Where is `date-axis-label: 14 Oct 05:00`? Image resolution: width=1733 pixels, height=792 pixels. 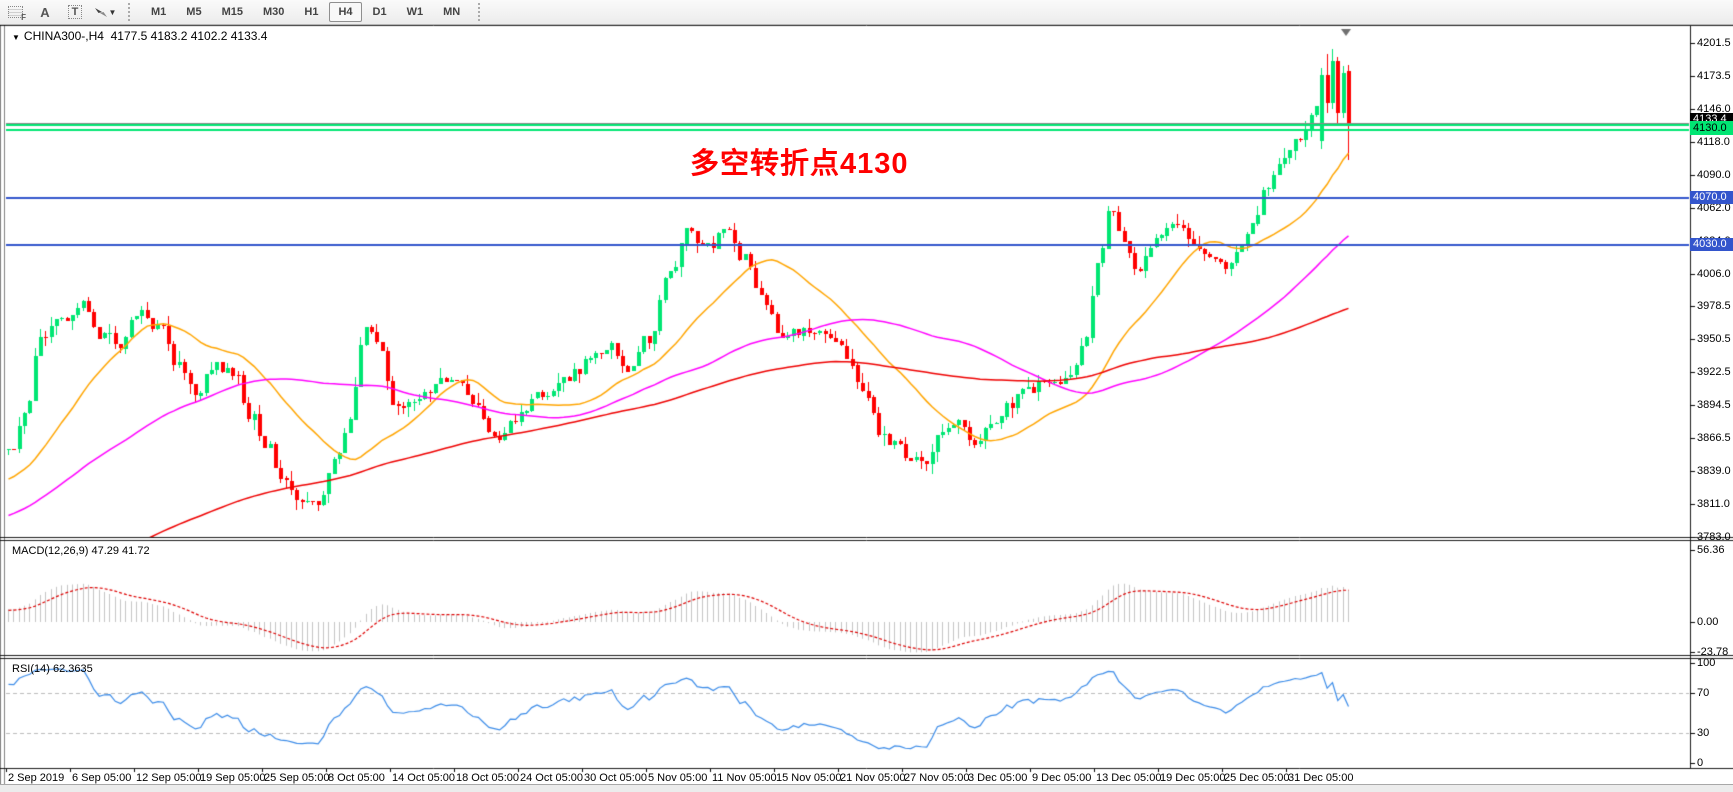 date-axis-label: 14 Oct 05:00 is located at coordinates (423, 778).